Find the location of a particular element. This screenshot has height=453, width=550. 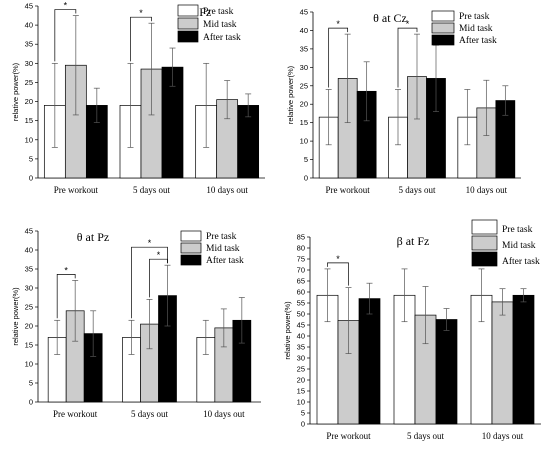

chart-title: θ at Pz is located at coordinates (93, 237).